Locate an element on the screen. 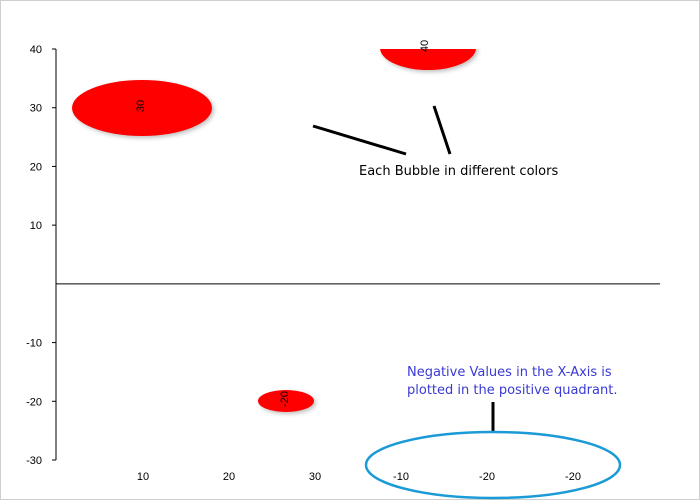  bubble--20 is located at coordinates (286, 401).